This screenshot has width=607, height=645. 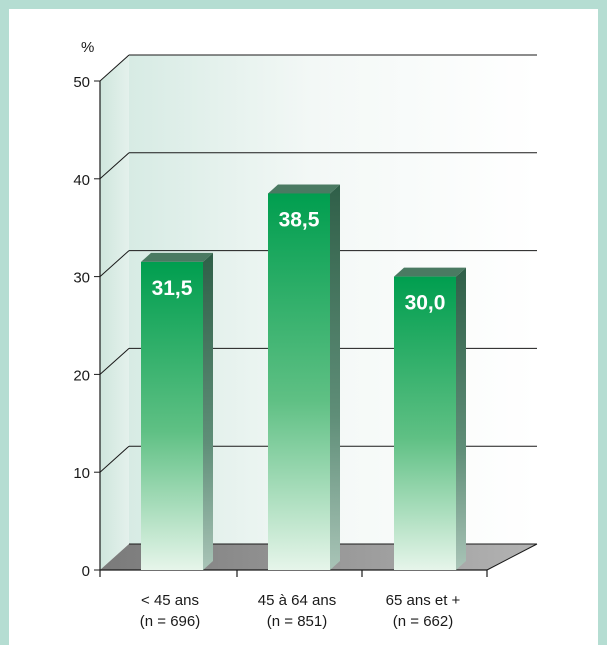 What do you see at coordinates (81, 278) in the screenshot?
I see `y-tick-label: 30` at bounding box center [81, 278].